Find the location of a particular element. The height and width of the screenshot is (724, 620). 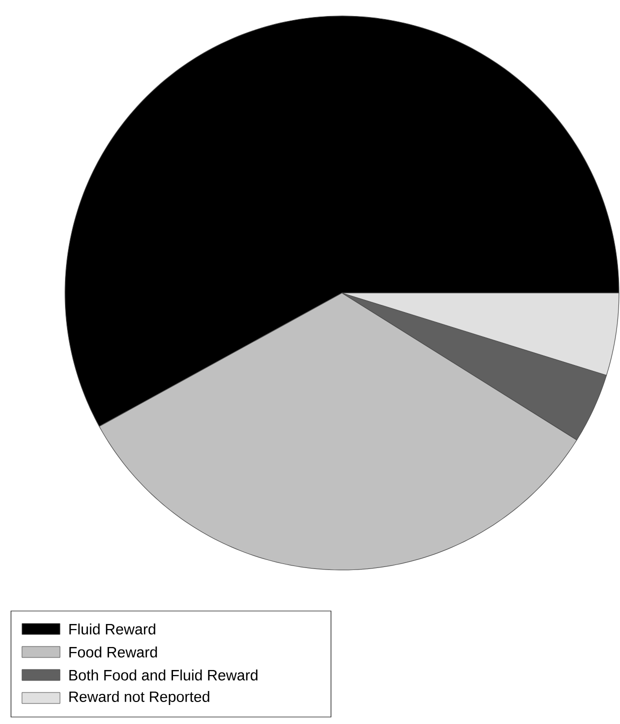

legend-label: Reward not Reported is located at coordinates (139, 698).